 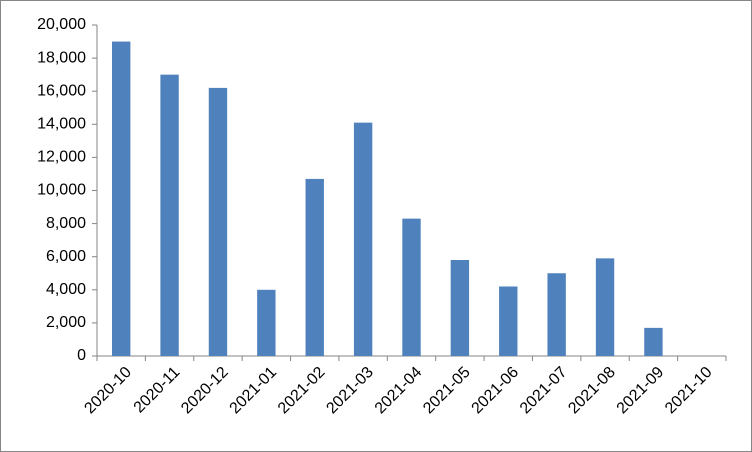 I want to click on y-tick-label: 14,000, so click(x=61, y=124).